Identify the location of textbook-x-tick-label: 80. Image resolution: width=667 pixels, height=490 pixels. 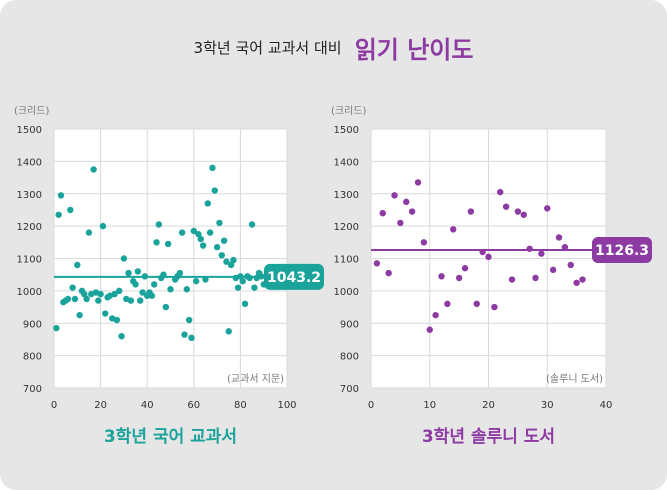
(240, 405).